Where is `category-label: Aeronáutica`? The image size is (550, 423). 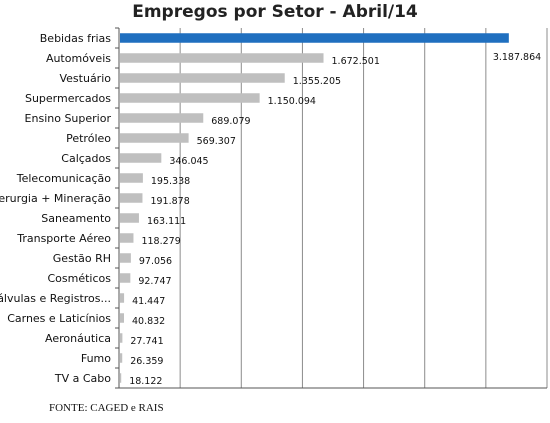
category-label: Aeronáutica is located at coordinates (78, 338).